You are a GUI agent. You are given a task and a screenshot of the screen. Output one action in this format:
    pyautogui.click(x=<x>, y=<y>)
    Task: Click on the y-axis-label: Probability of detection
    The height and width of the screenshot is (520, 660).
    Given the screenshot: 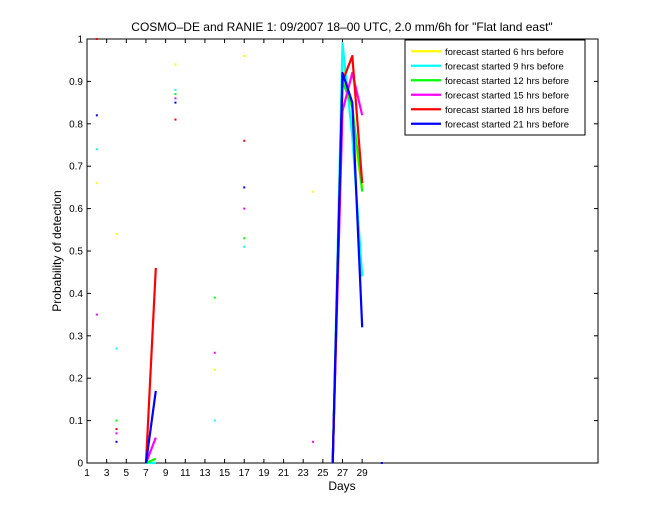 What is the action you would take?
    pyautogui.click(x=57, y=250)
    